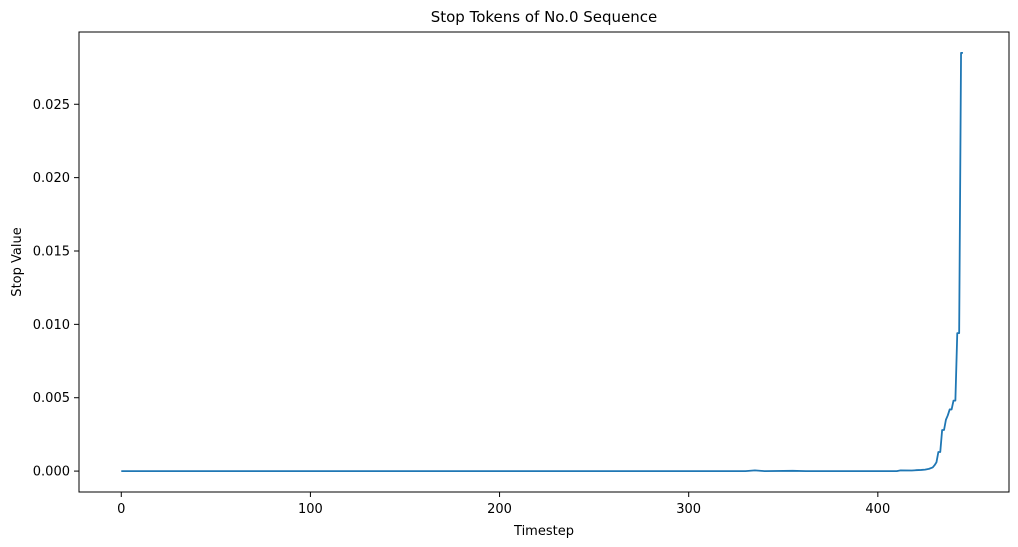  I want to click on y-axis-title: Stop Value, so click(17, 261).